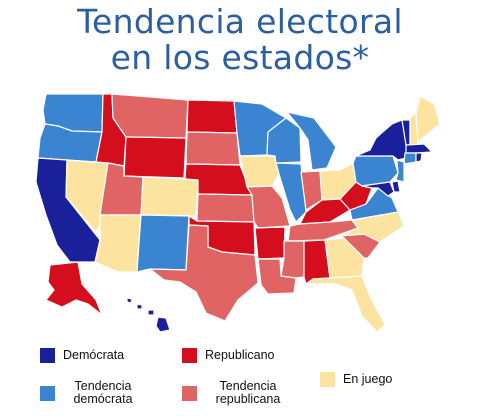 The height and width of the screenshot is (416, 480). What do you see at coordinates (327, 379) in the screenshot?
I see `legend-swatch-en-juego` at bounding box center [327, 379].